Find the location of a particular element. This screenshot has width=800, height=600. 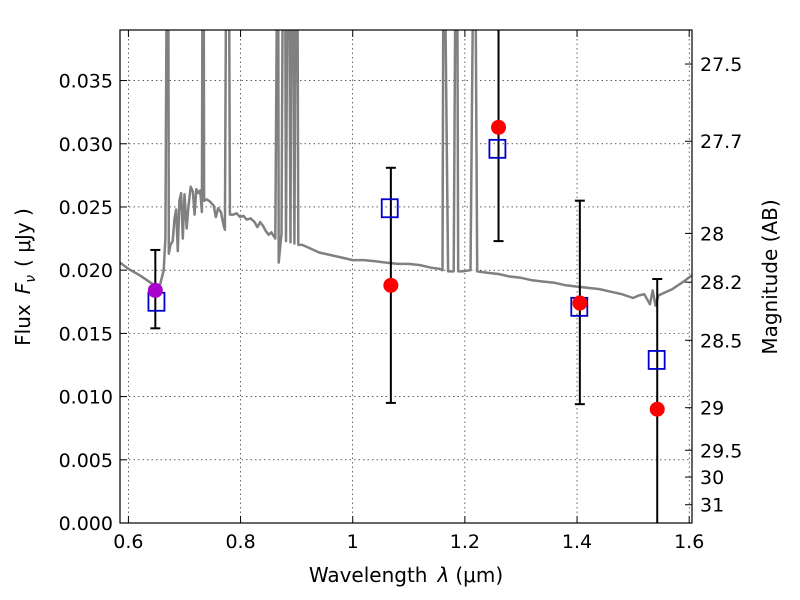

x-axis-label: Wavelength λ (μm) is located at coordinates (406, 575).